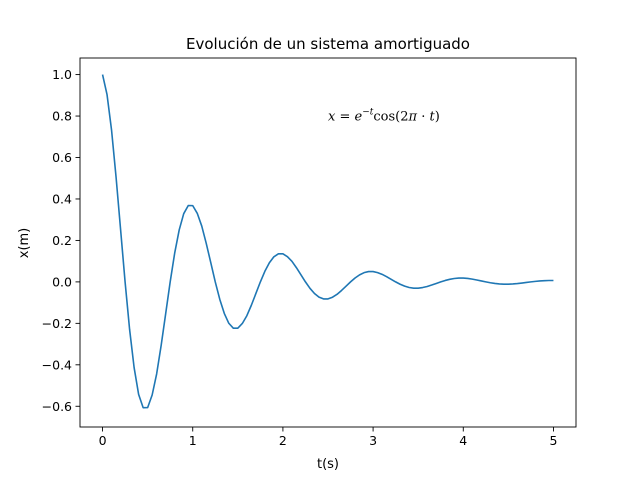  What do you see at coordinates (384, 116) in the screenshot?
I see `formula-annotation: x = e−tcos(2π · t)` at bounding box center [384, 116].